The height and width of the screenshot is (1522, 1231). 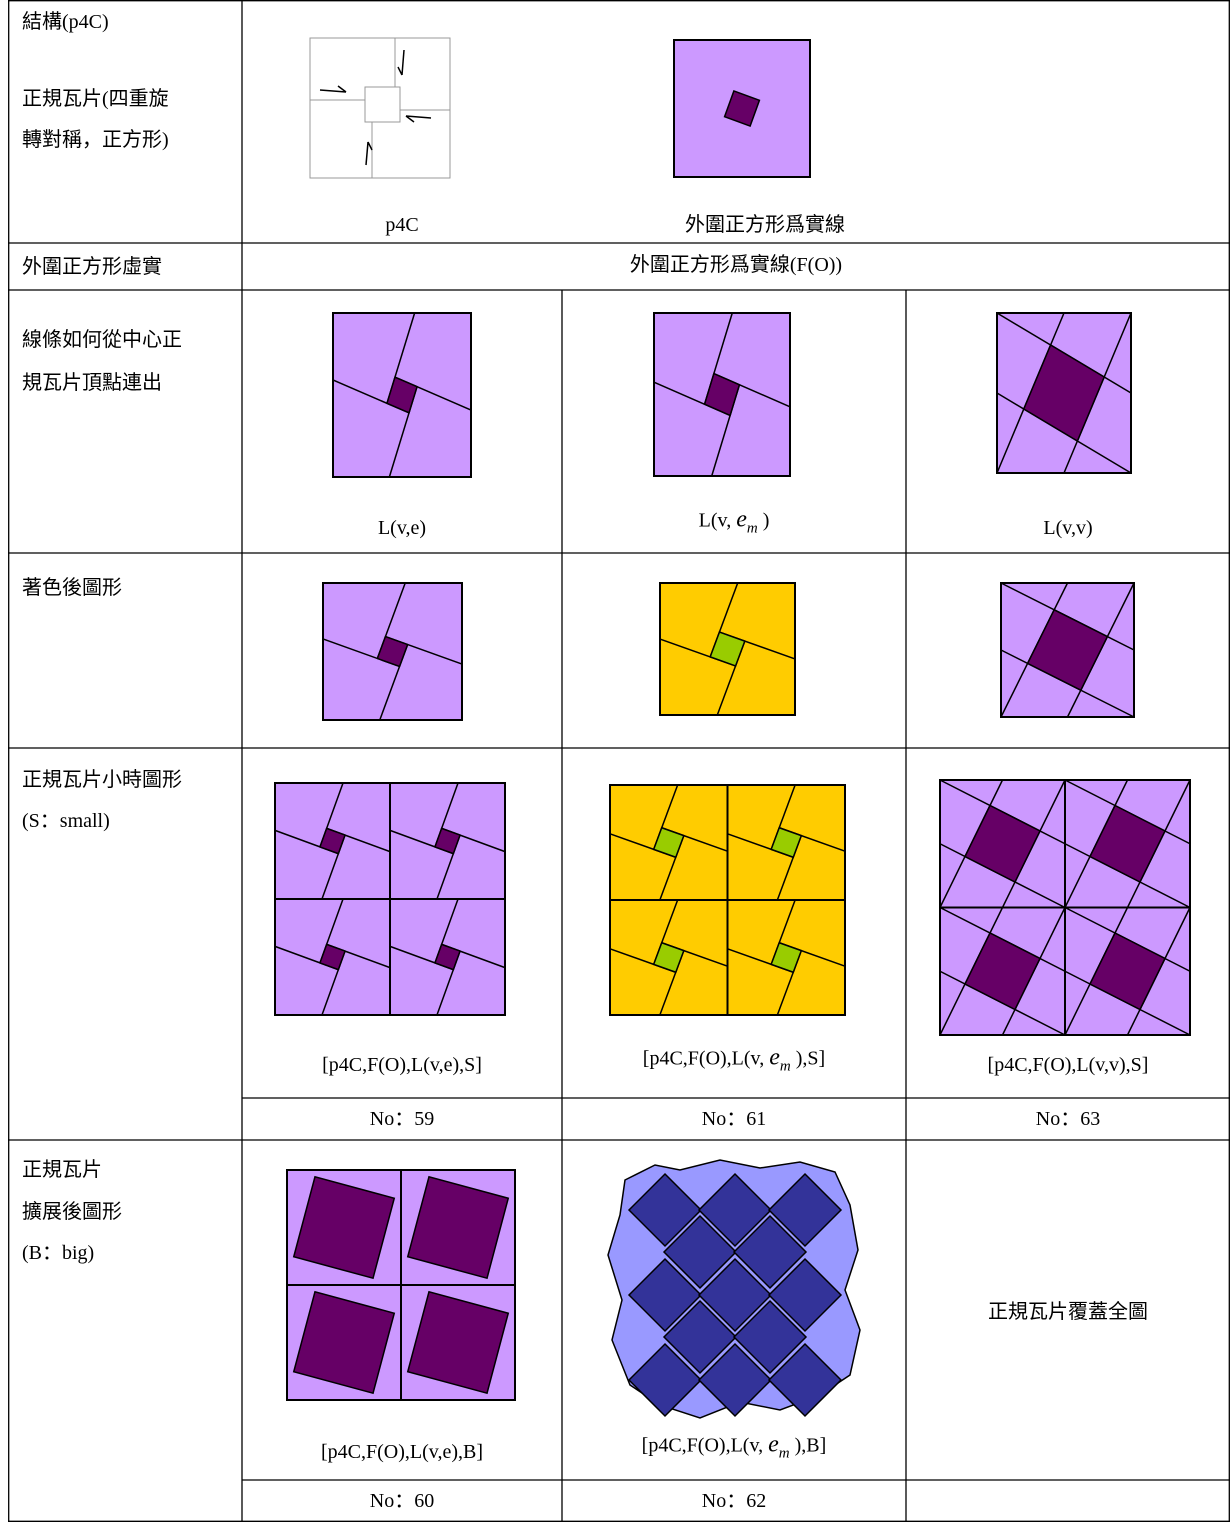 What do you see at coordinates (1068, 1065) in the screenshot?
I see `caption: [p4C,F(O),L(v,v),S]` at bounding box center [1068, 1065].